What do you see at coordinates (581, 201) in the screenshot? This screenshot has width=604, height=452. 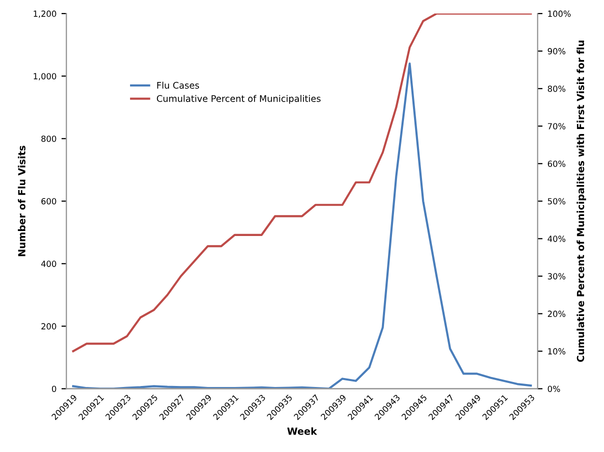 I see `y2-axis-title: Cumulative Percent of Municipalities with First Visit for flu` at bounding box center [581, 201].